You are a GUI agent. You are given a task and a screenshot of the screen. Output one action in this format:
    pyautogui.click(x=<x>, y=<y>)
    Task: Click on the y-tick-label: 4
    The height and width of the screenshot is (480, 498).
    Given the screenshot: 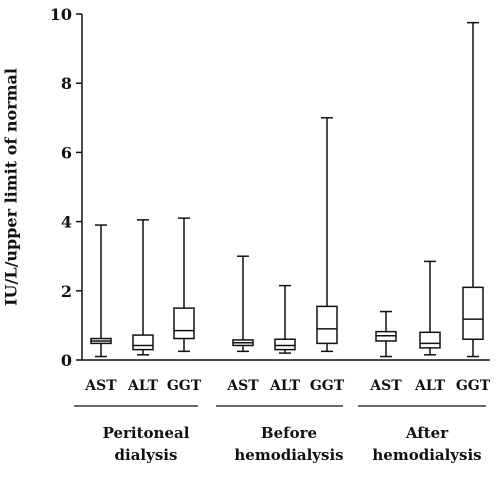 What is the action you would take?
    pyautogui.click(x=66, y=222)
    